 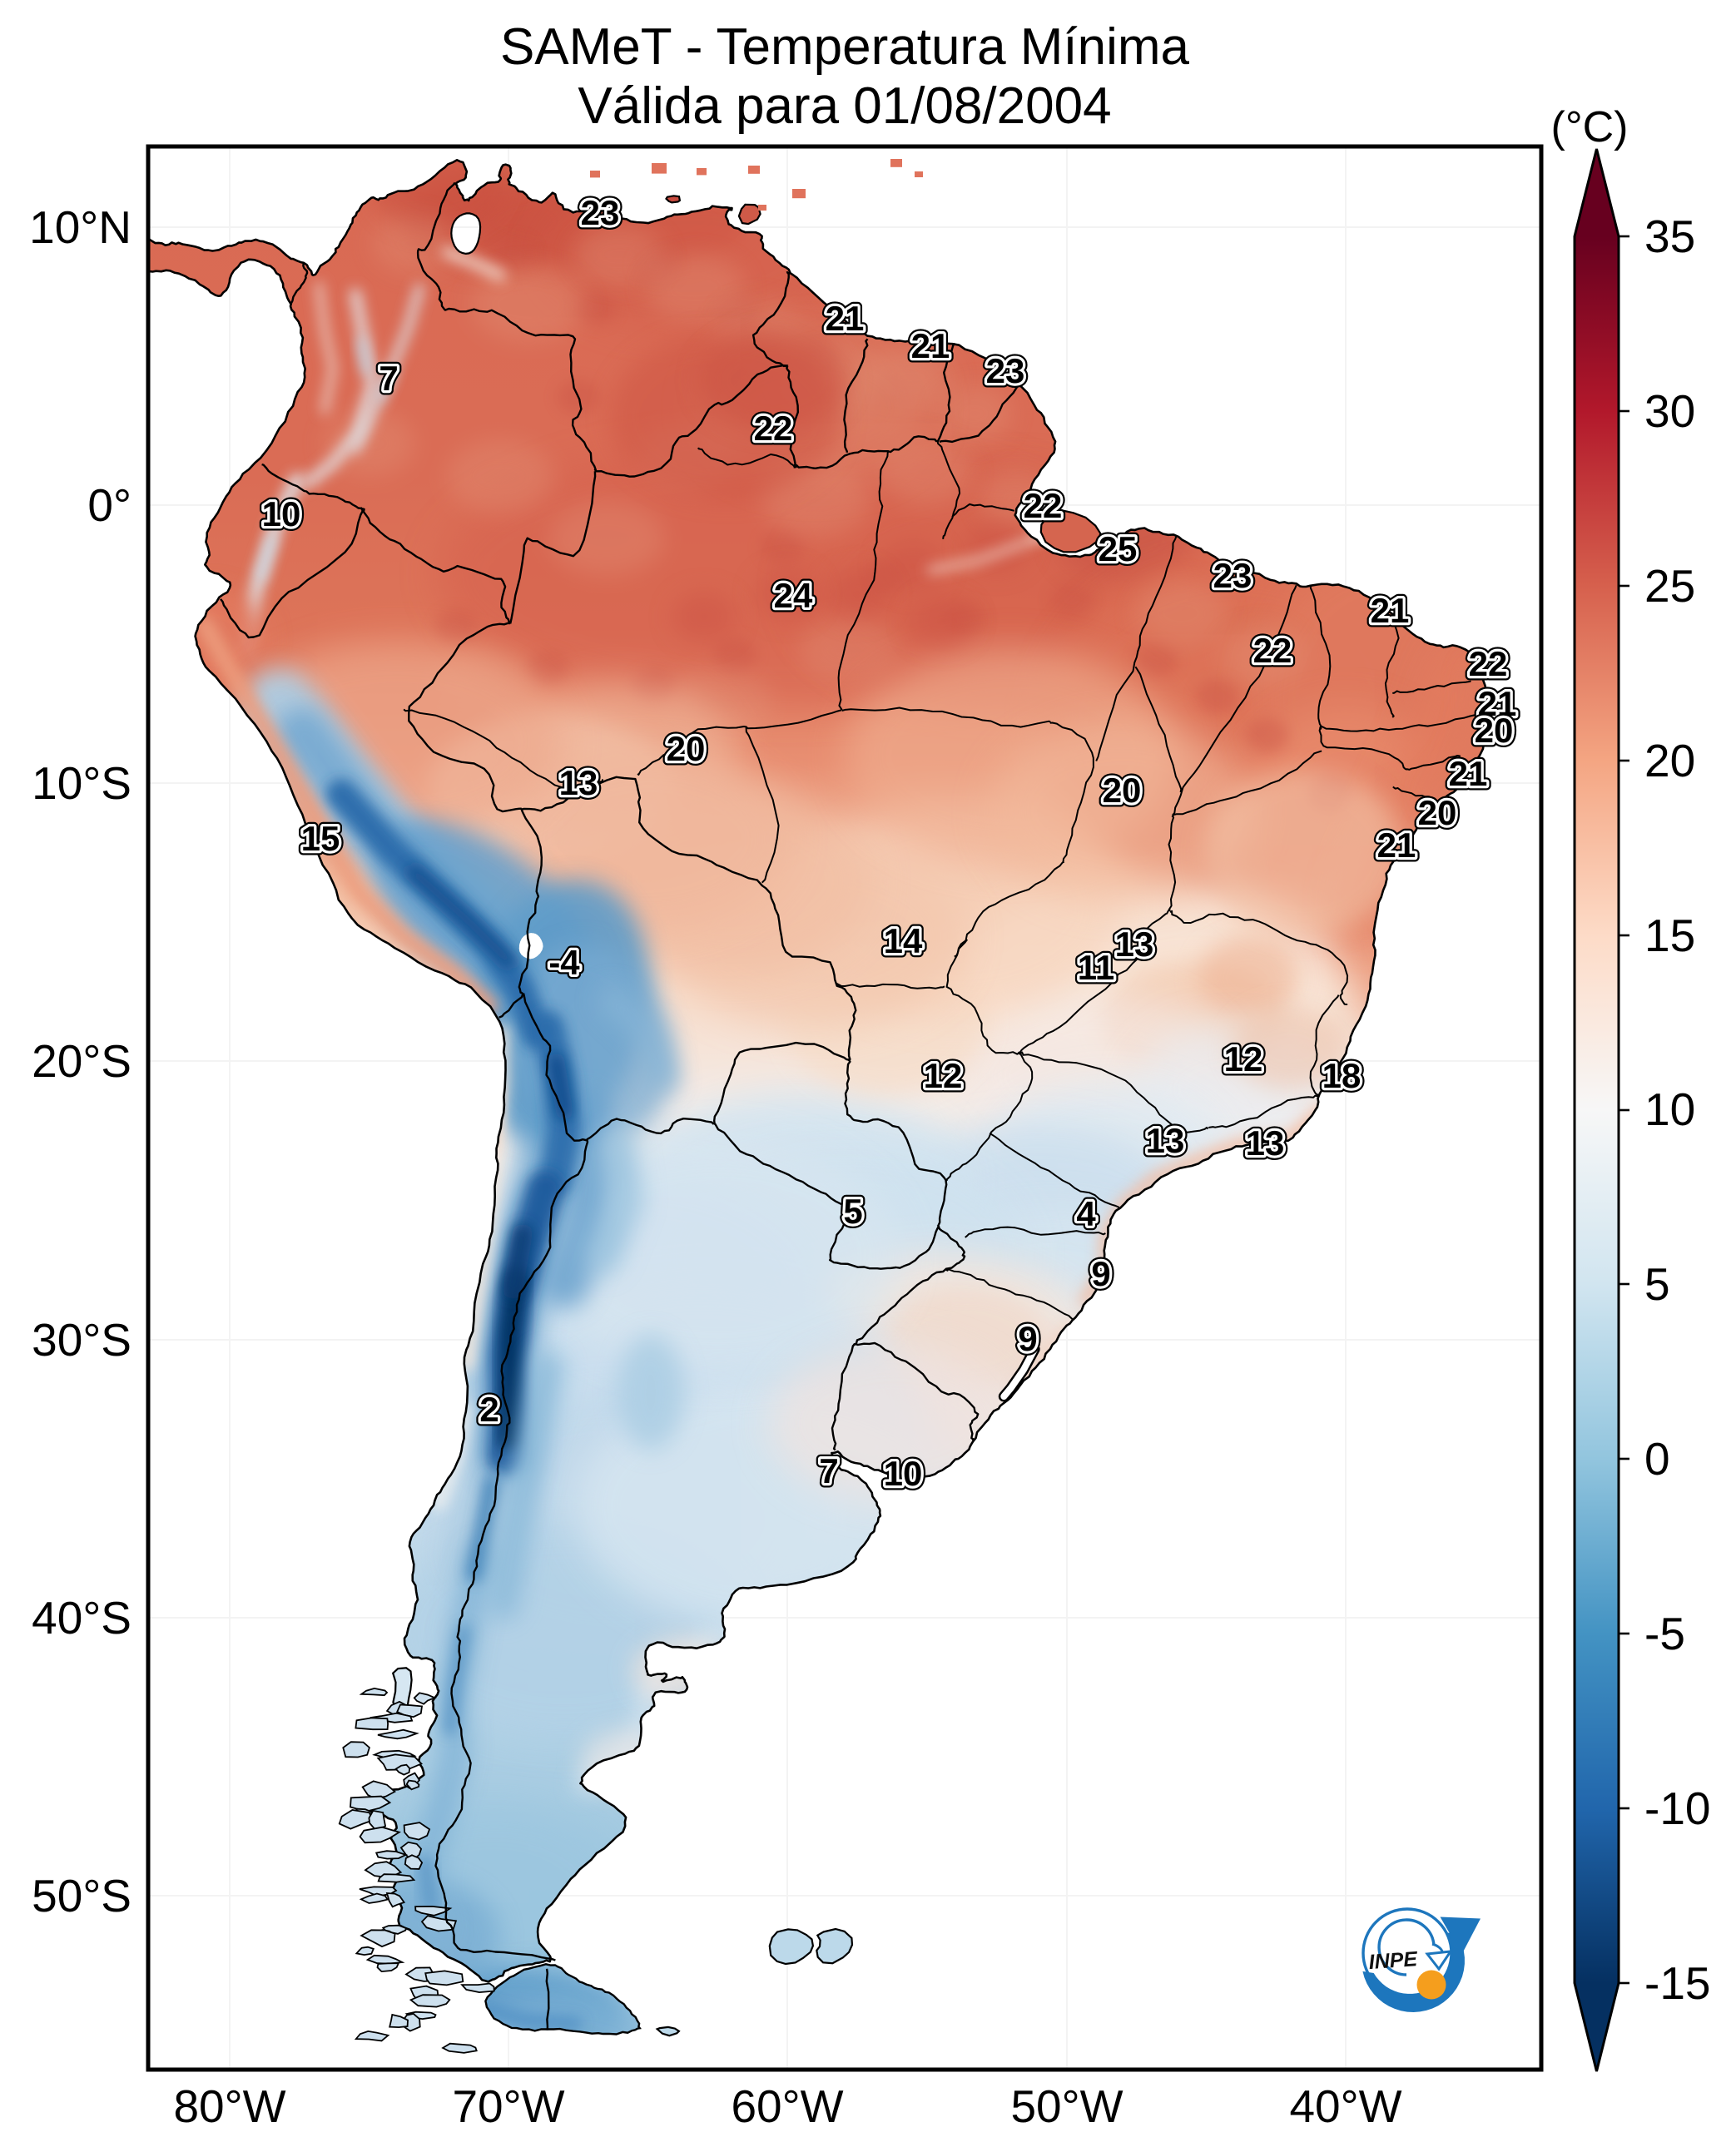 I want to click on svg-text: 24, so click(x=793, y=595).